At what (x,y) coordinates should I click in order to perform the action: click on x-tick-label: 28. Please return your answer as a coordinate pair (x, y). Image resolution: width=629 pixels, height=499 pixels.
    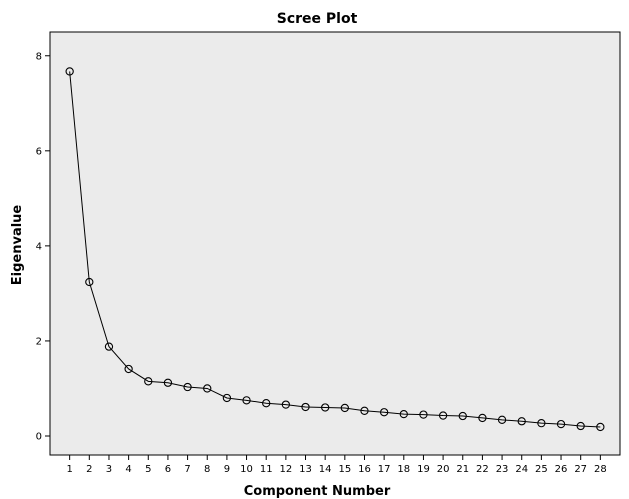
    Looking at the image, I should click on (600, 469).